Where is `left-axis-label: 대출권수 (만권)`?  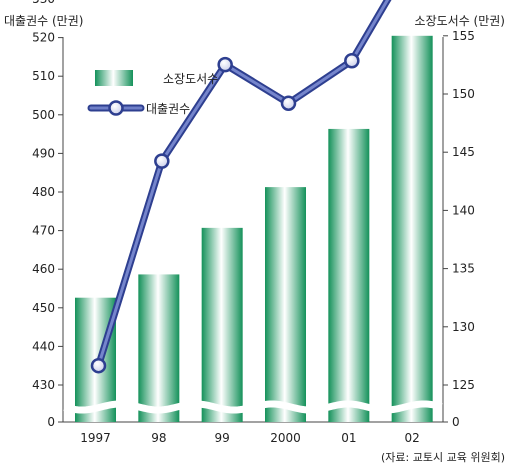
left-axis-label: 대출권수 (만권) is located at coordinates (43, 21).